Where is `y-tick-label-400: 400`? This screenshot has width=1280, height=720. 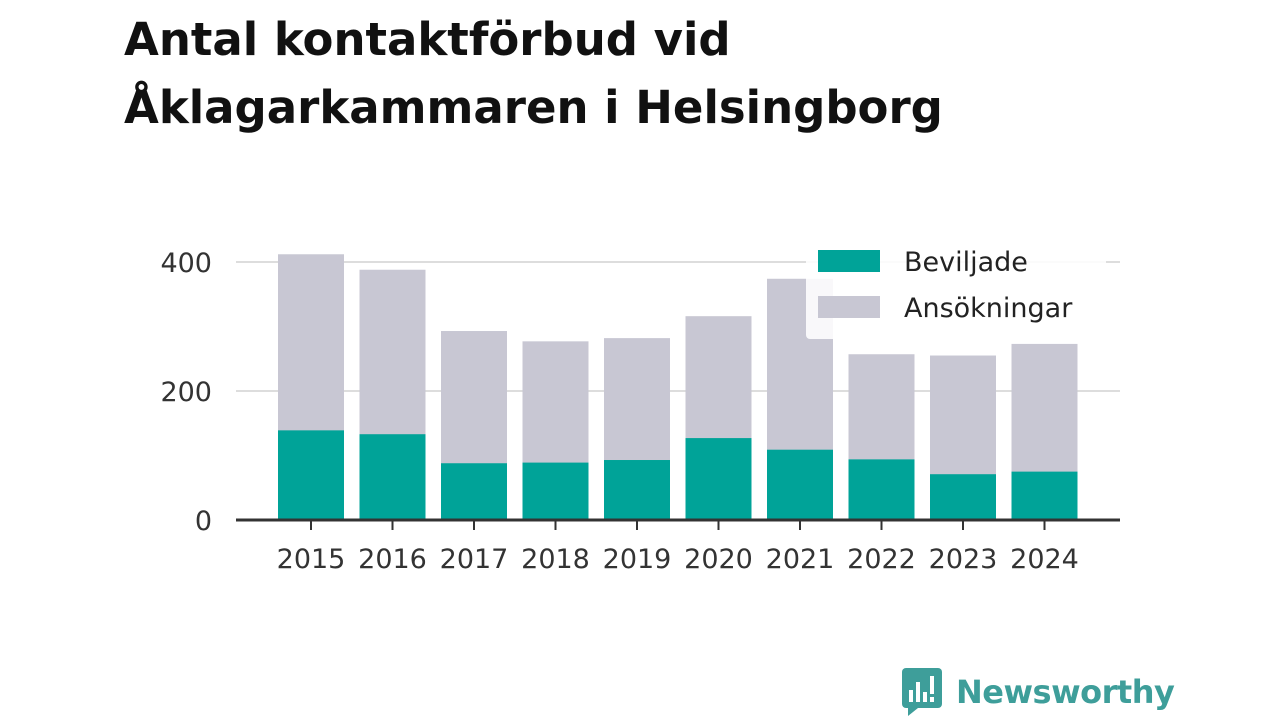
y-tick-label-400: 400 is located at coordinates (186, 263).